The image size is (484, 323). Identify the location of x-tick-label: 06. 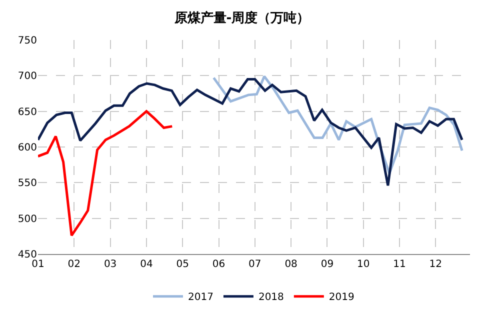
(219, 264).